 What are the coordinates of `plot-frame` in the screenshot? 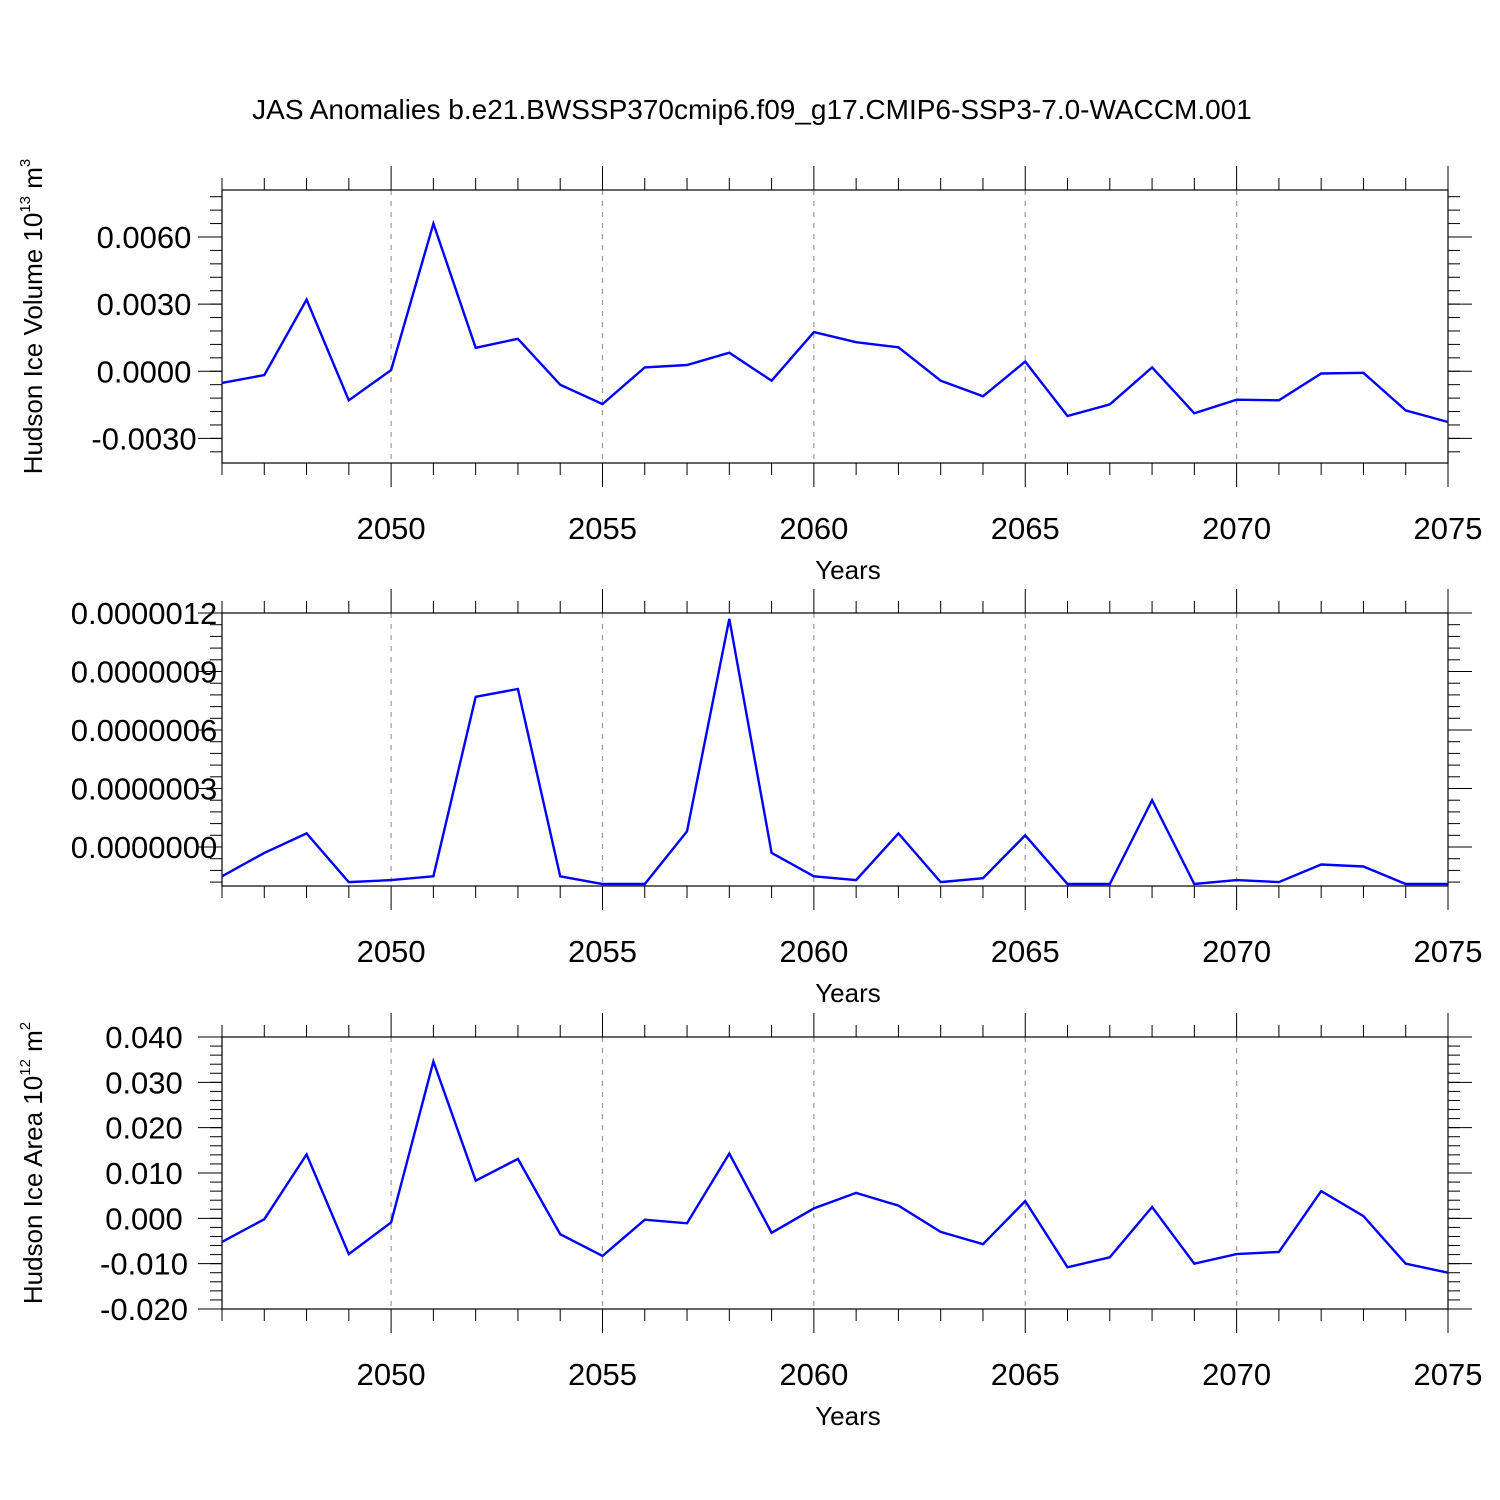 It's located at (835, 1173).